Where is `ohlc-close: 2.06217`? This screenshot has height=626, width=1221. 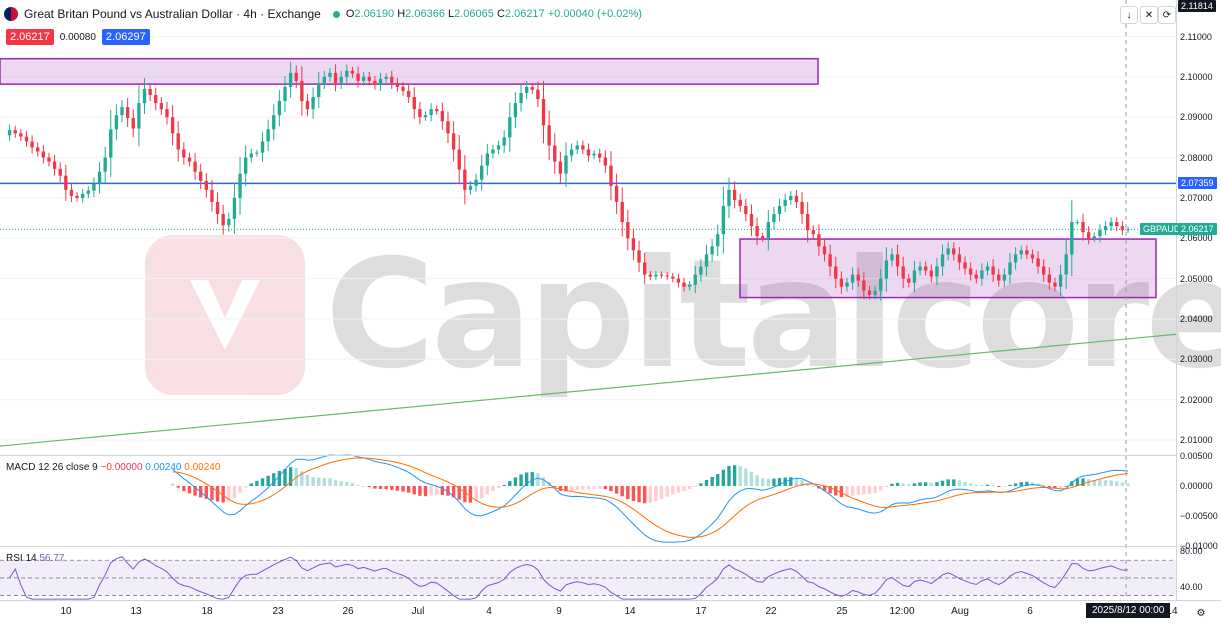
ohlc-close: 2.06217 is located at coordinates (524, 14).